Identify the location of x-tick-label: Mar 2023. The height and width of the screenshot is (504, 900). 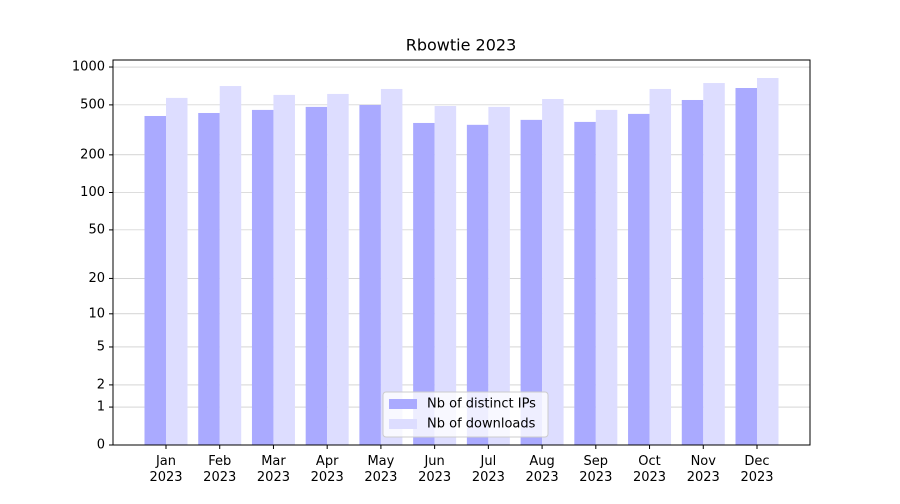
(273, 469).